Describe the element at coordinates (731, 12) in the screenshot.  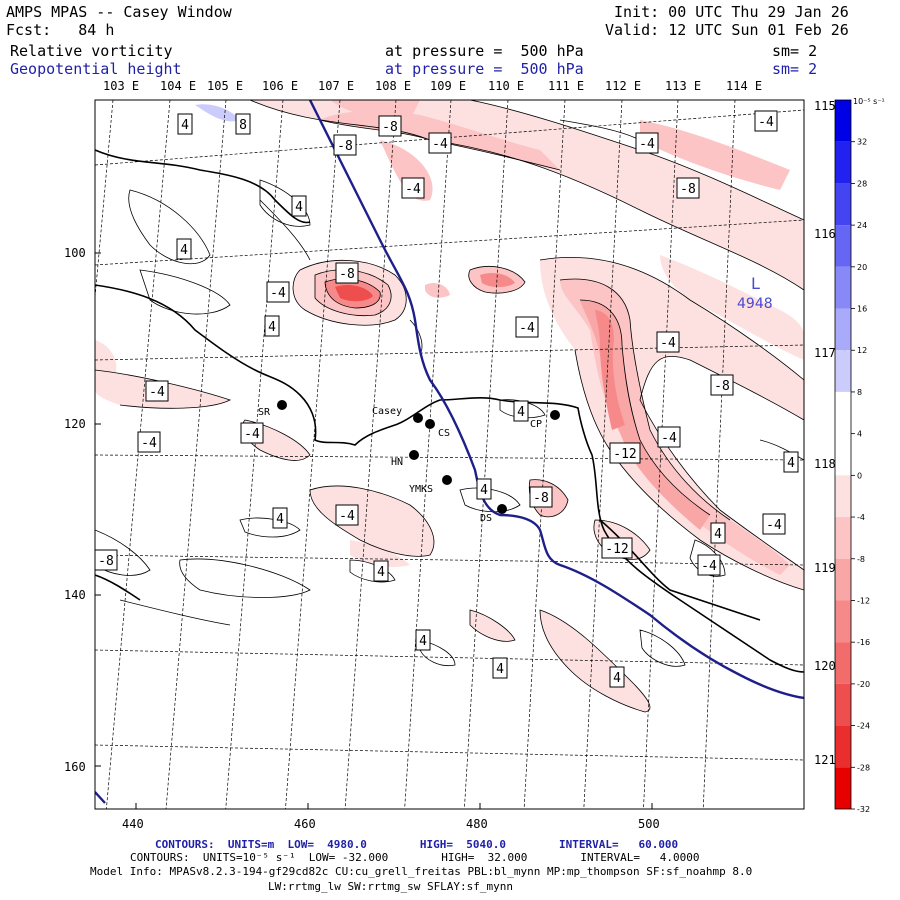
I see `init-time: Init: 00 UTC Thu 29 Jan 26` at that location.